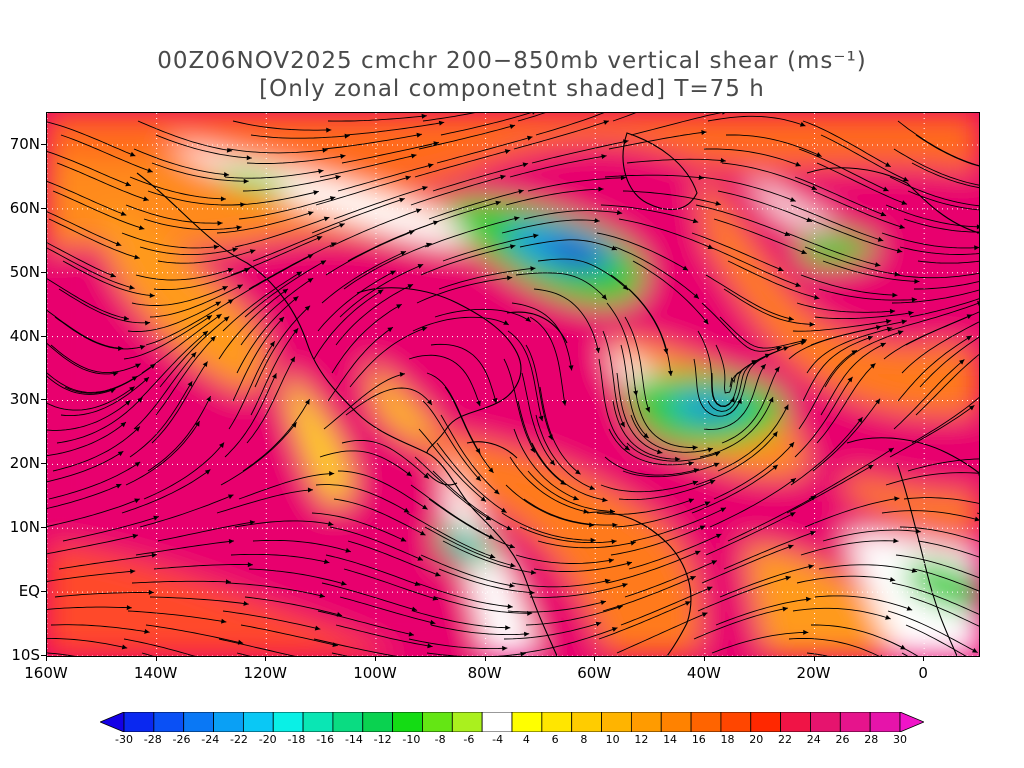 The image size is (1024, 768). I want to click on colorbar-tick-label: -26, so click(181, 739).